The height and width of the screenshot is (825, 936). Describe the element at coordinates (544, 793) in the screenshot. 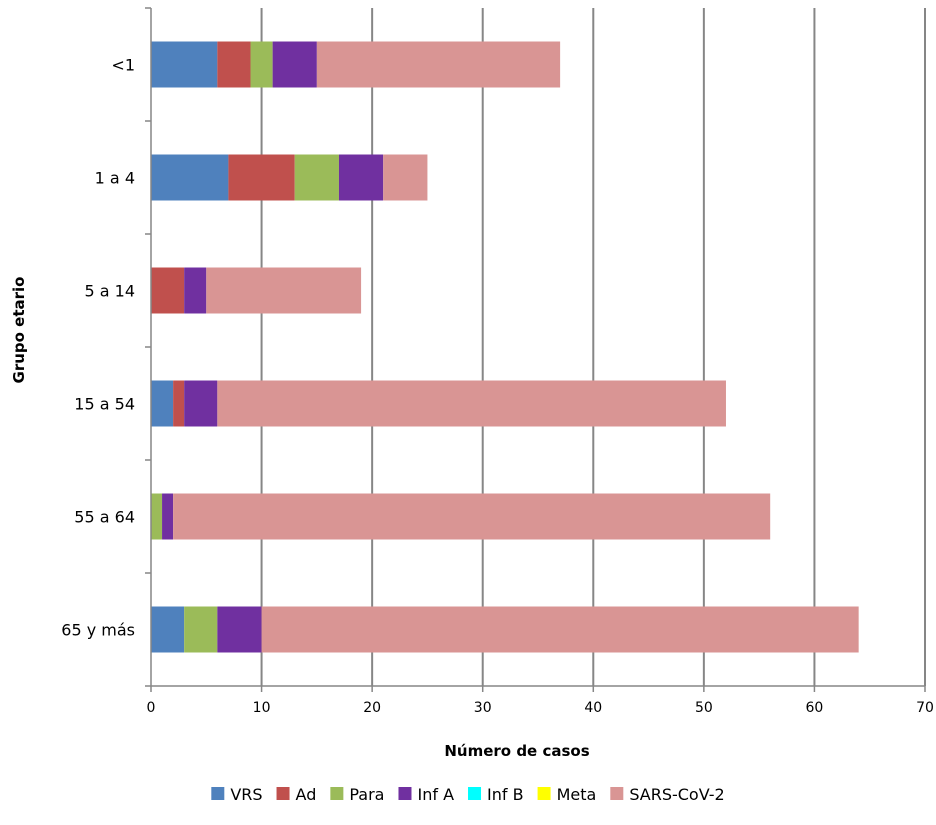

I see `legend-swatch-meta` at that location.